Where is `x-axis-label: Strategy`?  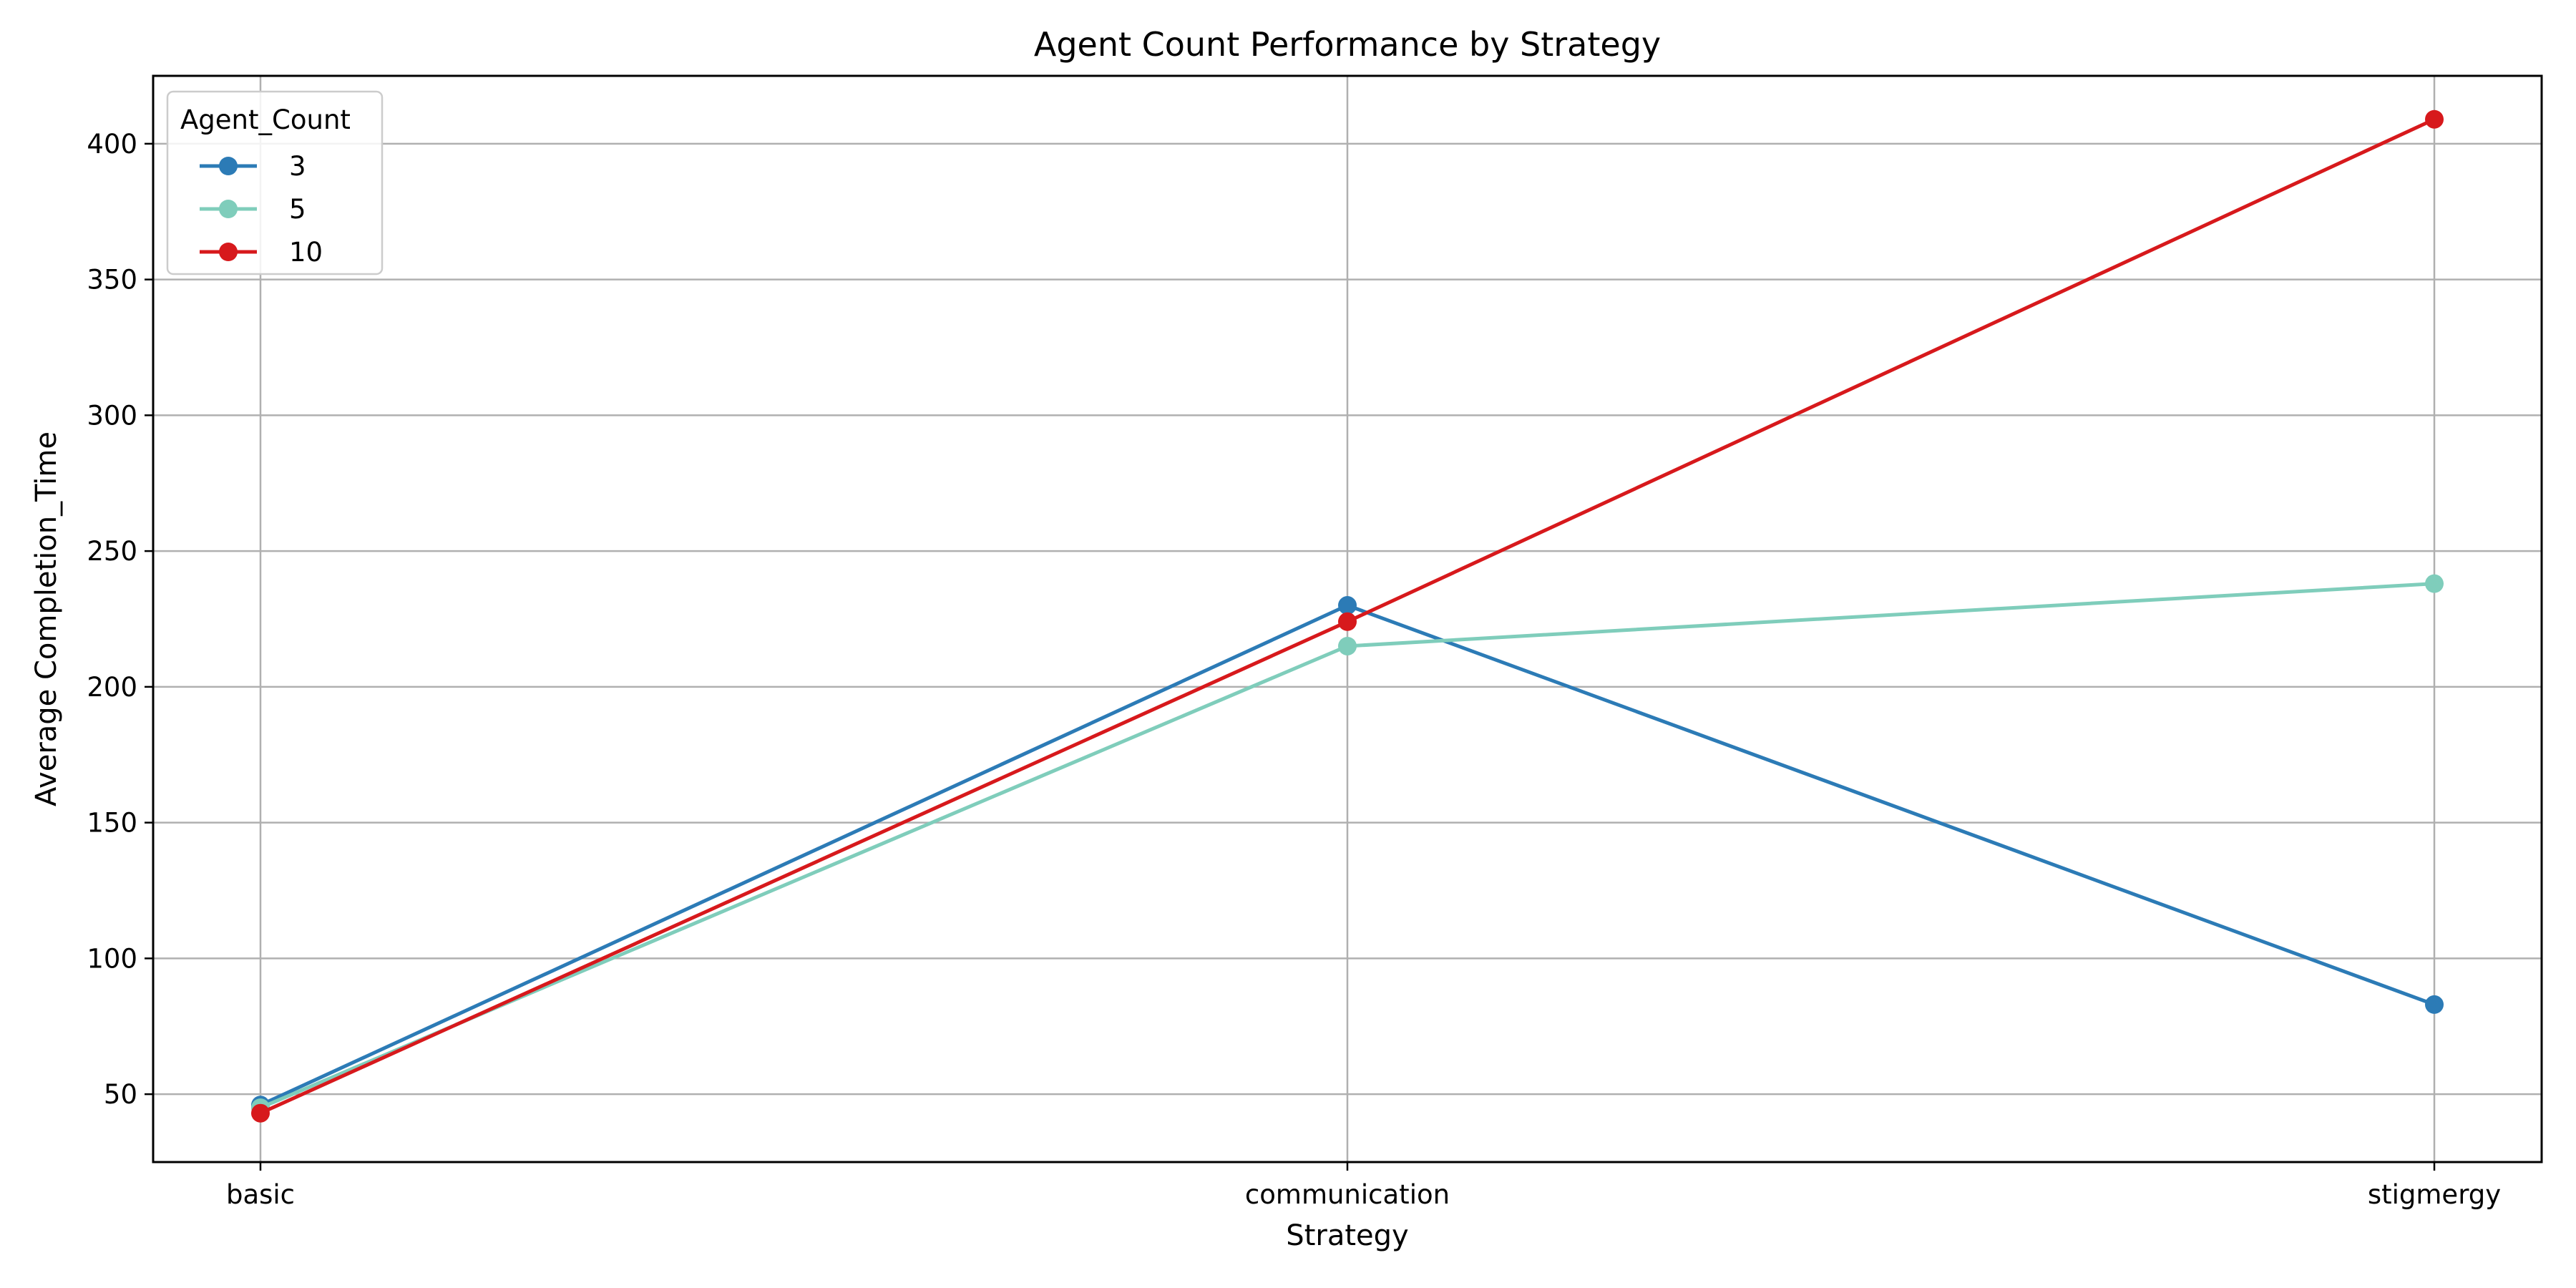
x-axis-label: Strategy is located at coordinates (1347, 1235).